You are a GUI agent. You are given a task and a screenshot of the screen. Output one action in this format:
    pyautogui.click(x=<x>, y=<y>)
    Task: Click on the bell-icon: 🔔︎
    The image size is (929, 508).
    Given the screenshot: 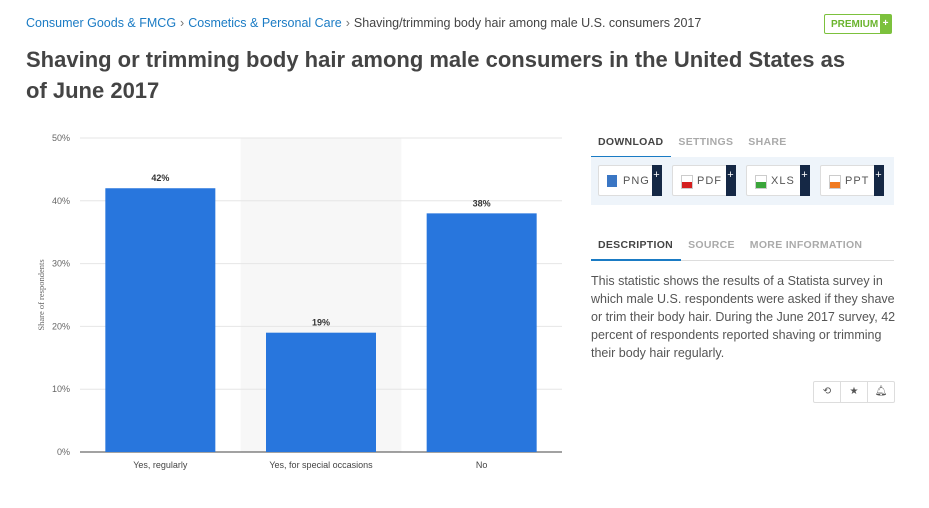 What is the action you would take?
    pyautogui.click(x=880, y=392)
    